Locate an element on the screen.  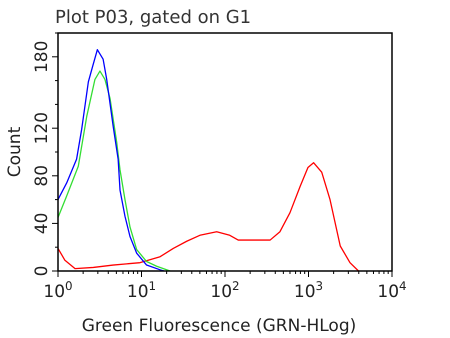
y-tick-label: 120 is located at coordinates (42, 128).